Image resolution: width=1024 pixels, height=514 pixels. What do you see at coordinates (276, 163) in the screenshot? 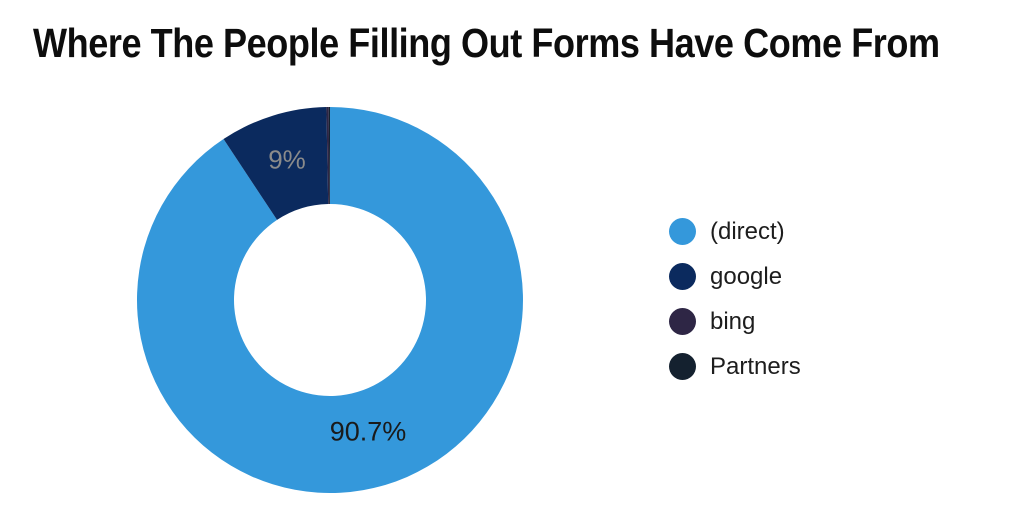
I see `pie-slice-google` at bounding box center [276, 163].